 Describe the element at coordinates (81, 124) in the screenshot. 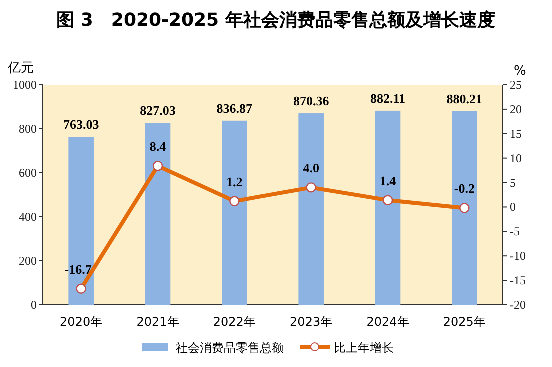

I see `data-label: 763.03` at that location.